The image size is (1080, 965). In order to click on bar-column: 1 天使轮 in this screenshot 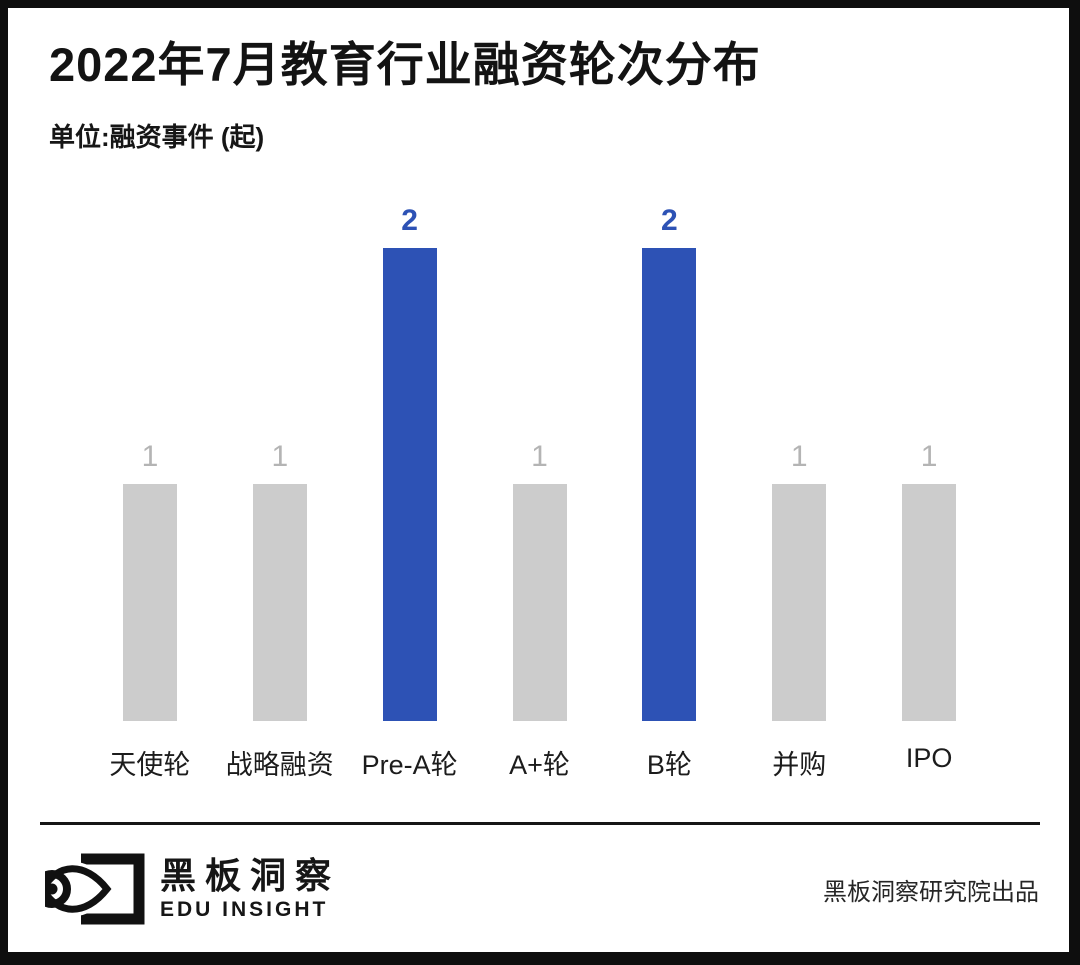, I will do `click(150, 494)`.